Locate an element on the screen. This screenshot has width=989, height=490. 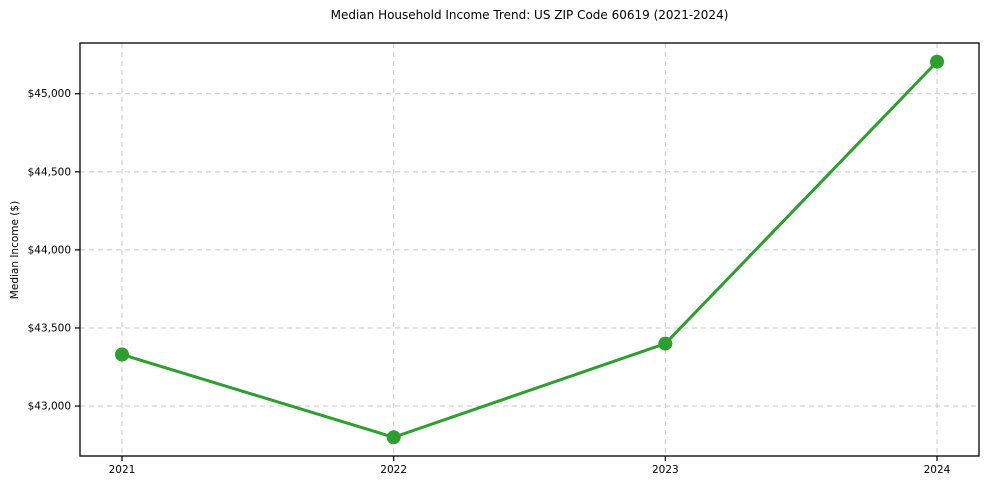
data-point-2021 is located at coordinates (122, 354).